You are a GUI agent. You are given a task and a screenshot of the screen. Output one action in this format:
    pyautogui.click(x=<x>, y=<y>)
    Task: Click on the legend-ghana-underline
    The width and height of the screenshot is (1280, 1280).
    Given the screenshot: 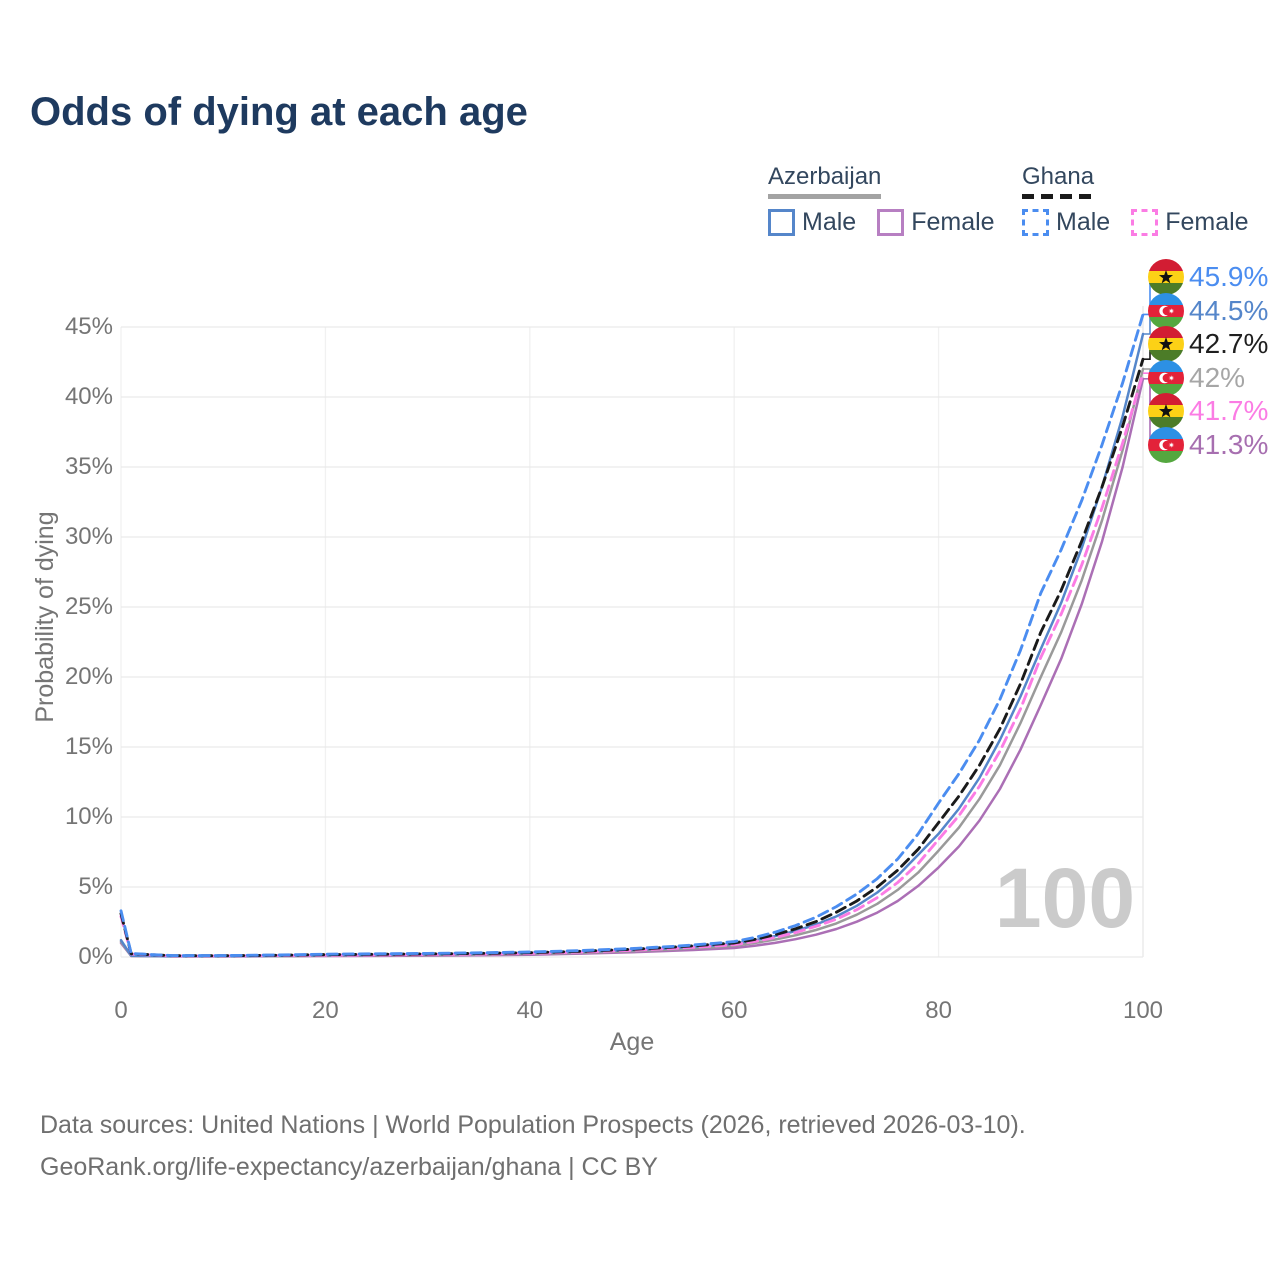 What is the action you would take?
    pyautogui.click(x=1058, y=196)
    